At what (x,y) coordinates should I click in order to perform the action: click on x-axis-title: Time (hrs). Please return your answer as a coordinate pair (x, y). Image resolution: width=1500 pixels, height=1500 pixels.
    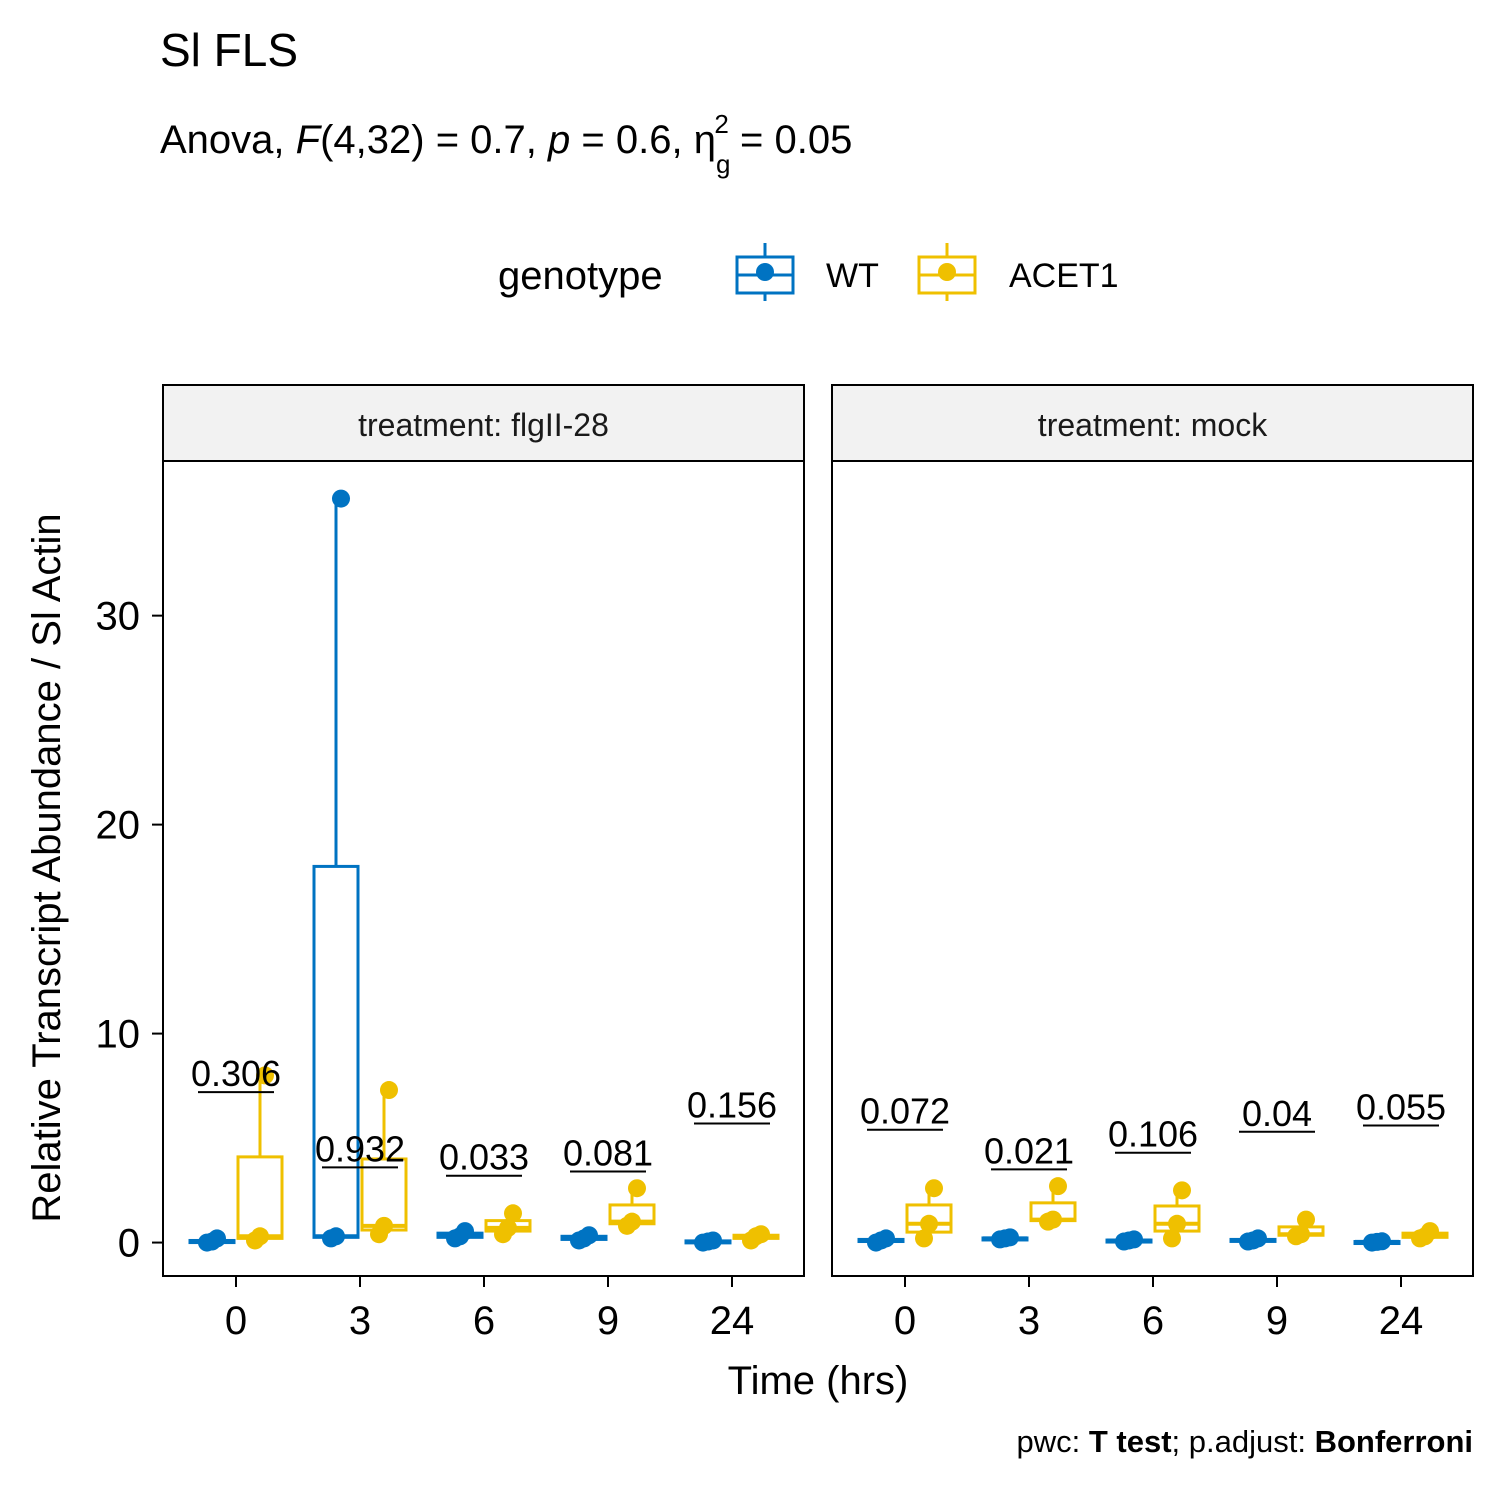
    Looking at the image, I should click on (818, 1381).